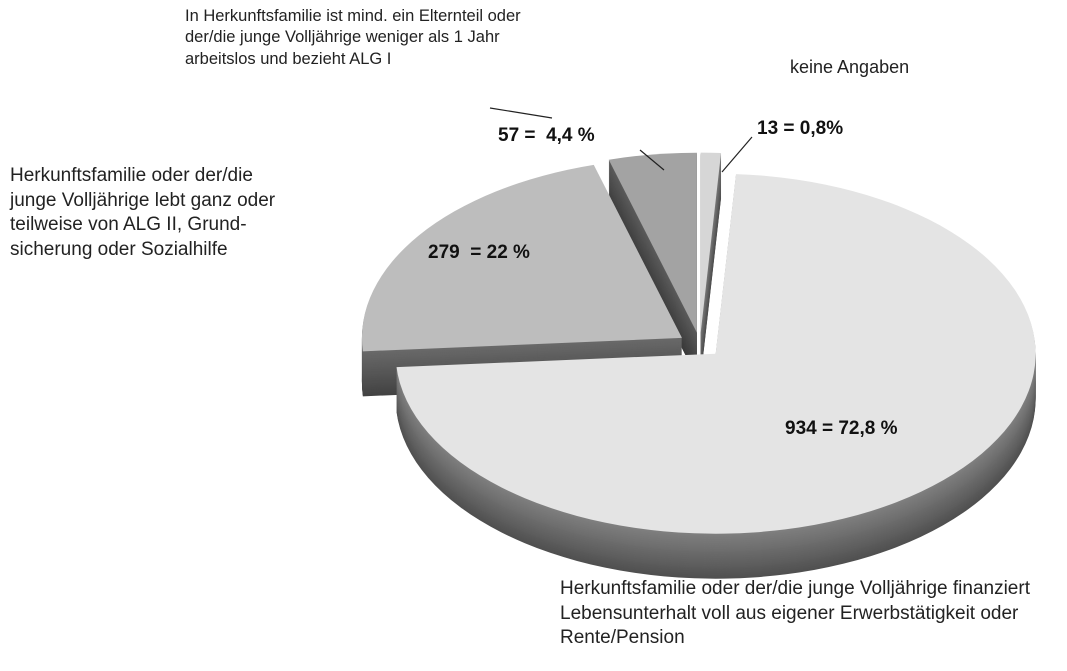 This screenshot has width=1067, height=671. I want to click on category-label: keine Angaben, so click(850, 67).